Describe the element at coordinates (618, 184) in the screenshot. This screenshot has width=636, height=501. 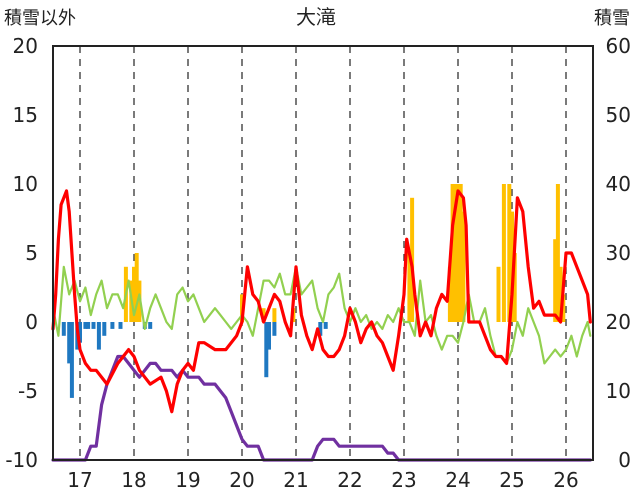
I see `right-tick-label: 40` at that location.